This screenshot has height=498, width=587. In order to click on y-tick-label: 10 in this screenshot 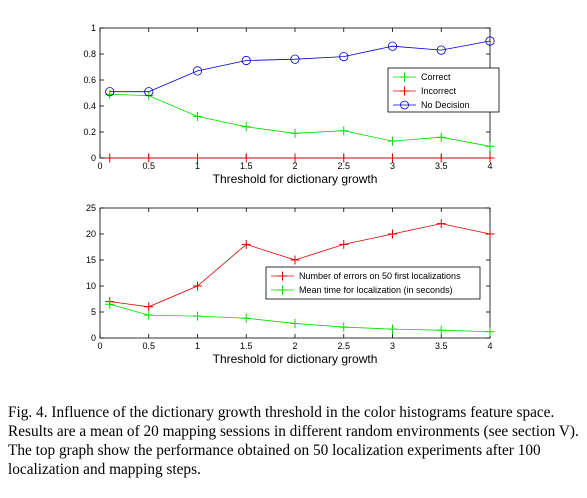, I will do `click(91, 286)`.